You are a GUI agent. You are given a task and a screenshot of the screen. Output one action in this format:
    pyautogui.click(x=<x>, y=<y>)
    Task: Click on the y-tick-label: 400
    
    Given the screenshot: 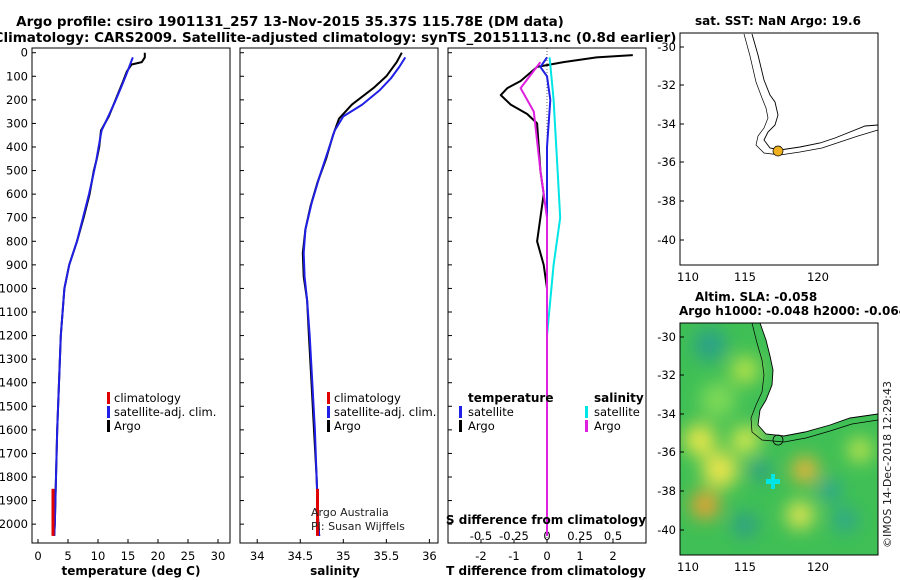 What is the action you would take?
    pyautogui.click(x=17, y=147)
    